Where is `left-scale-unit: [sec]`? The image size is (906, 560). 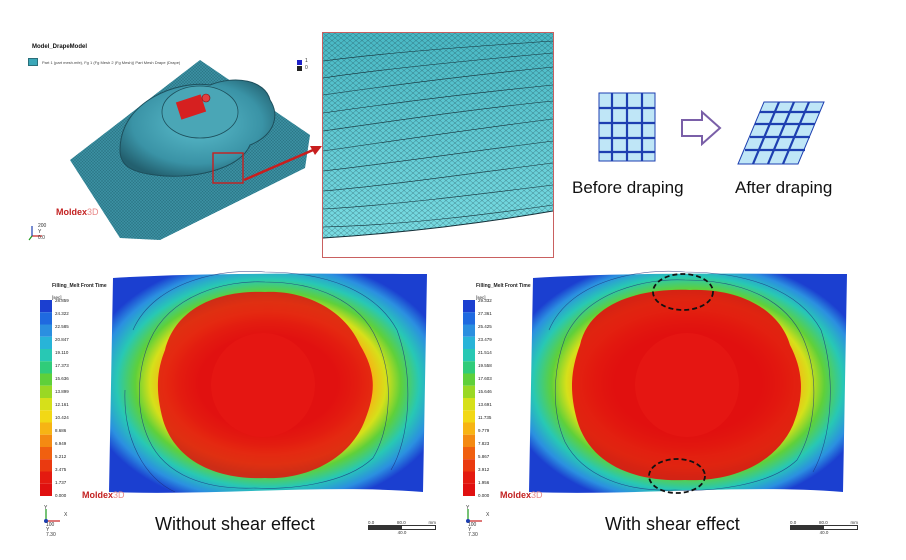 left-scale-unit: [sec] is located at coordinates (57, 297).